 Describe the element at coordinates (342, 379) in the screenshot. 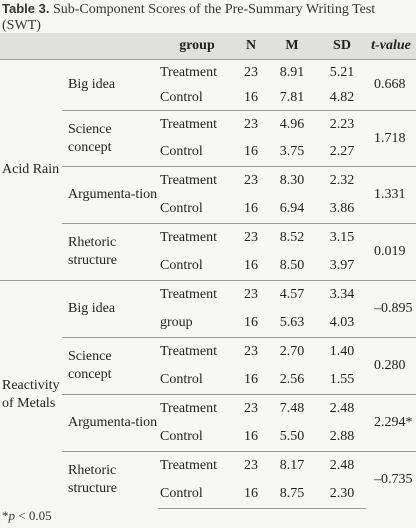

I see `sd-cell: 1.55` at that location.